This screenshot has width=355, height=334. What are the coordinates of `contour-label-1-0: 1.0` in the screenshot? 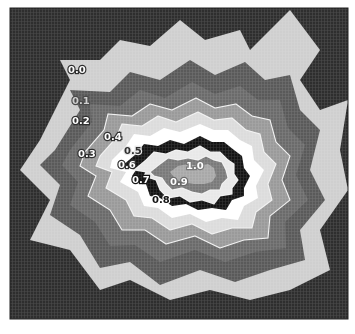 It's located at (195, 166).